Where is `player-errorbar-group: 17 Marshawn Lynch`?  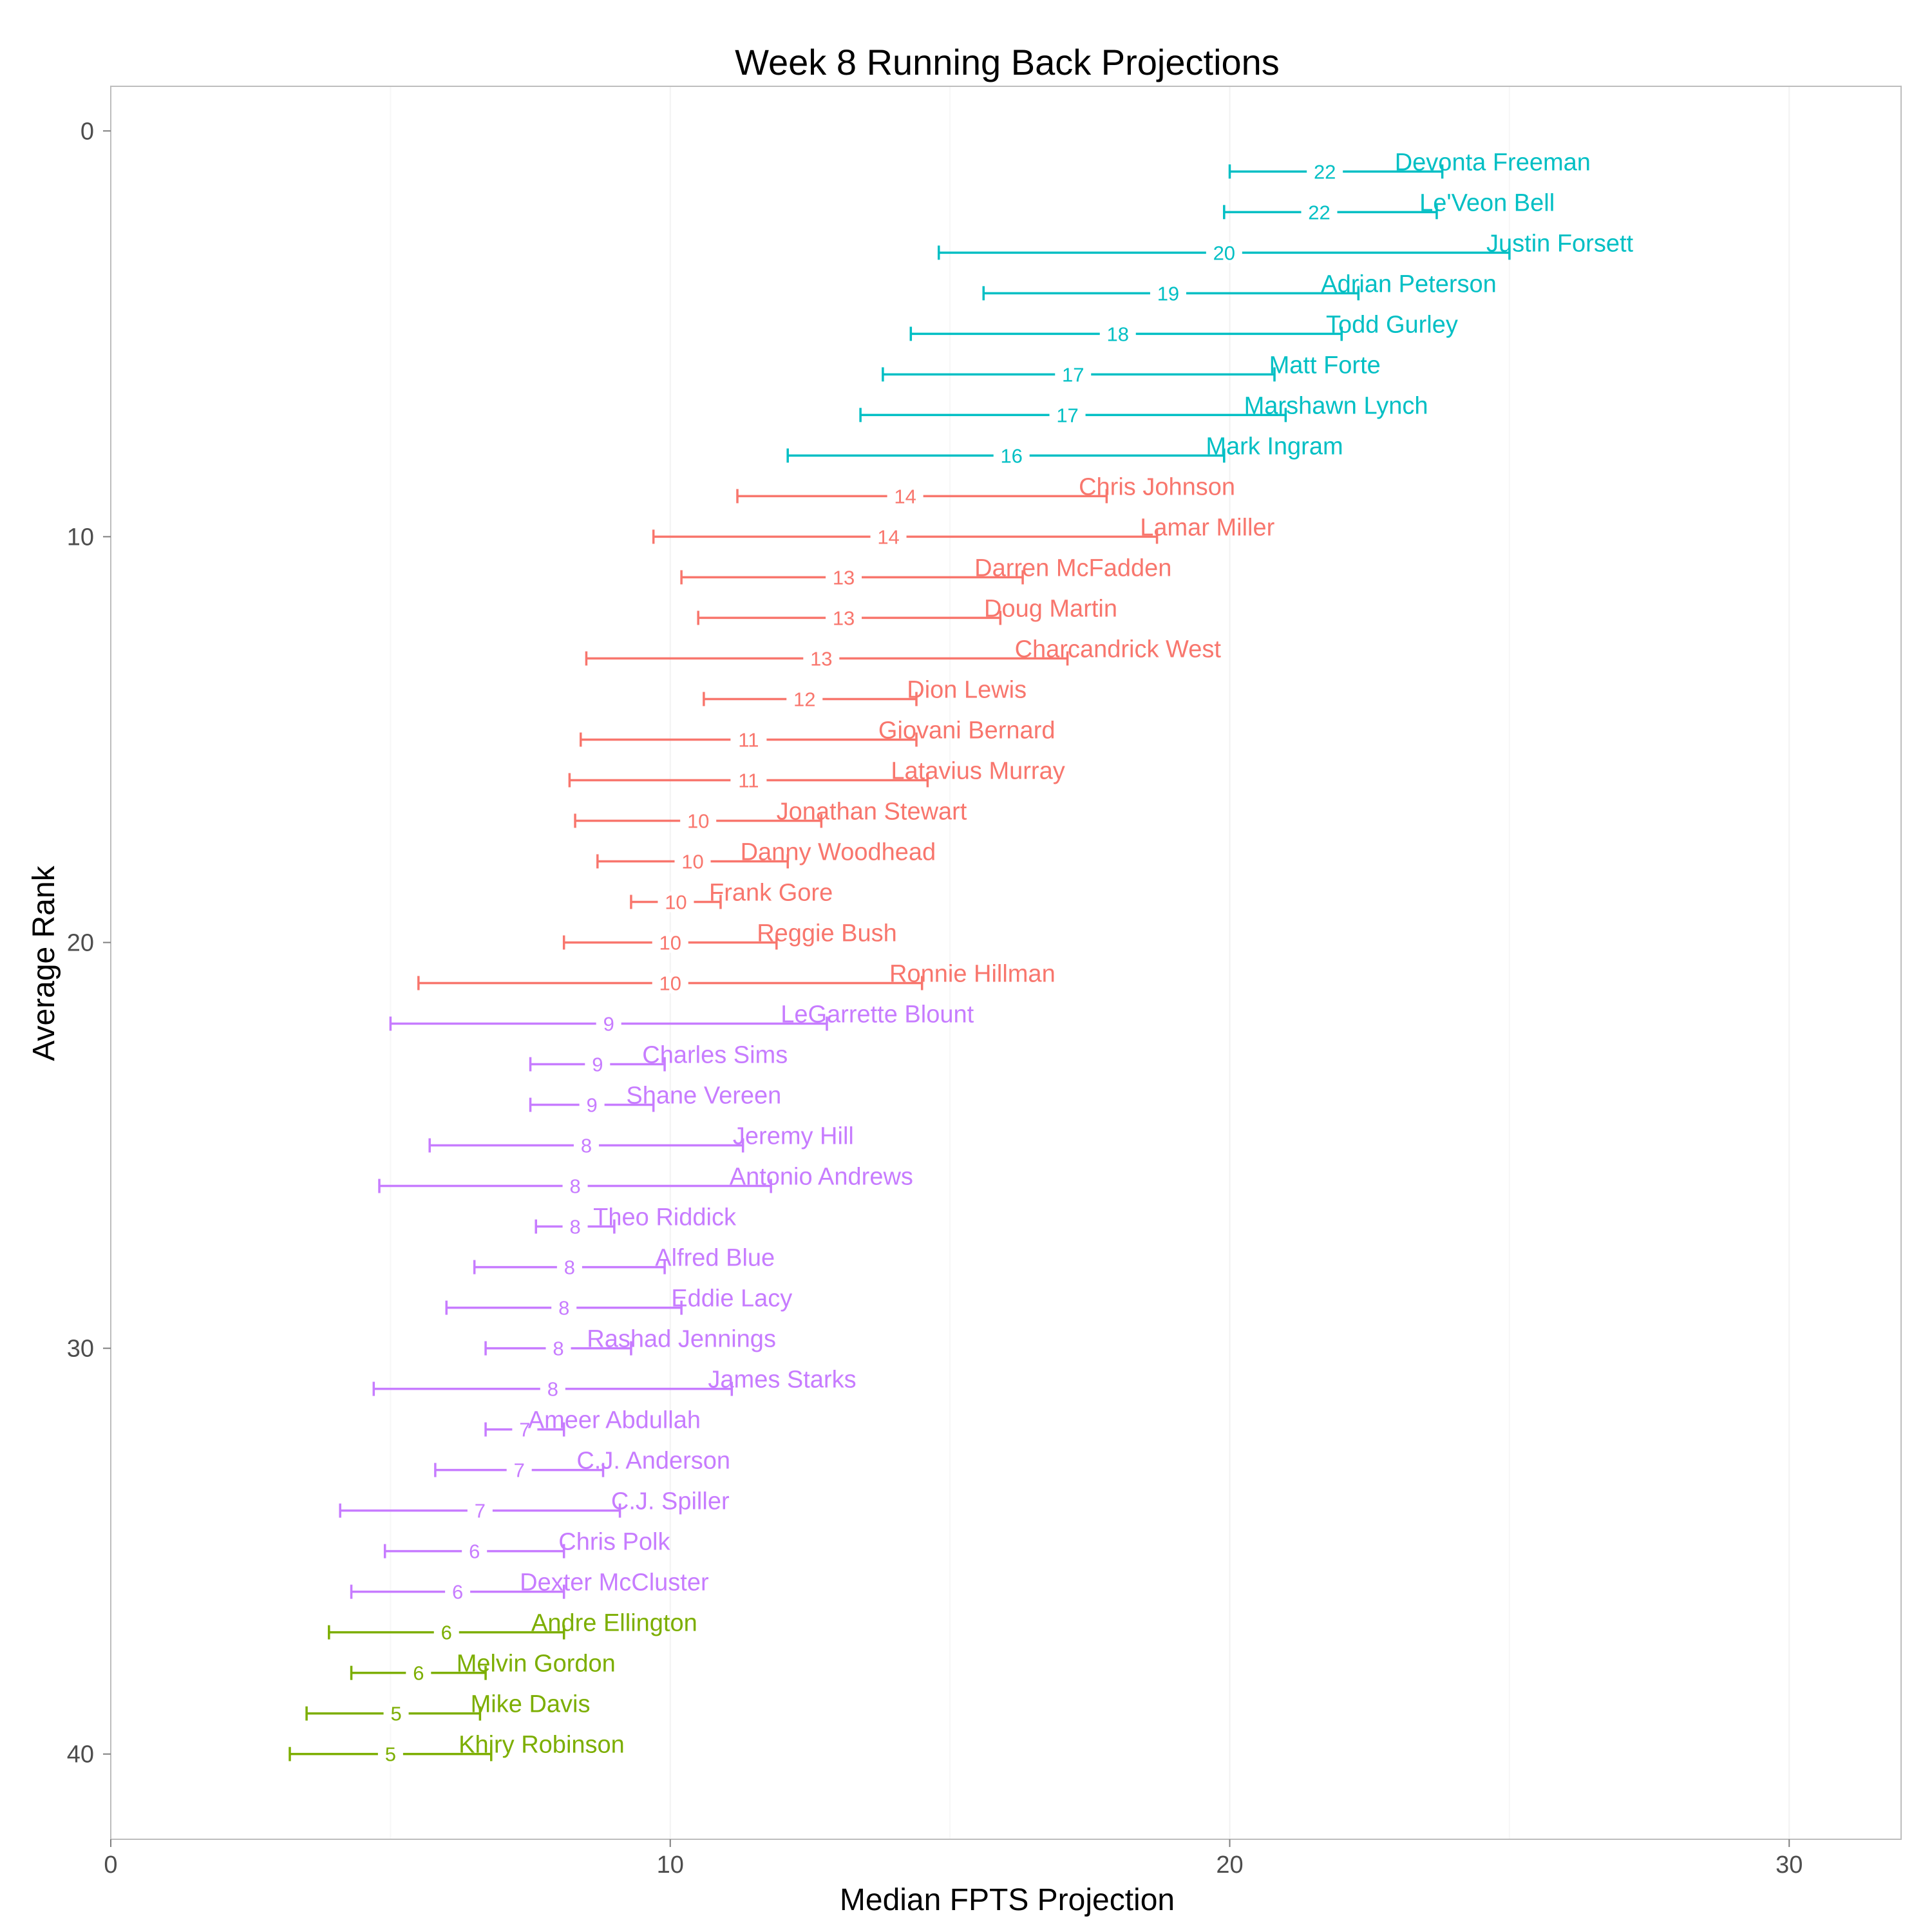
player-errorbar-group: 17 Marshawn Lynch is located at coordinates (1143, 409).